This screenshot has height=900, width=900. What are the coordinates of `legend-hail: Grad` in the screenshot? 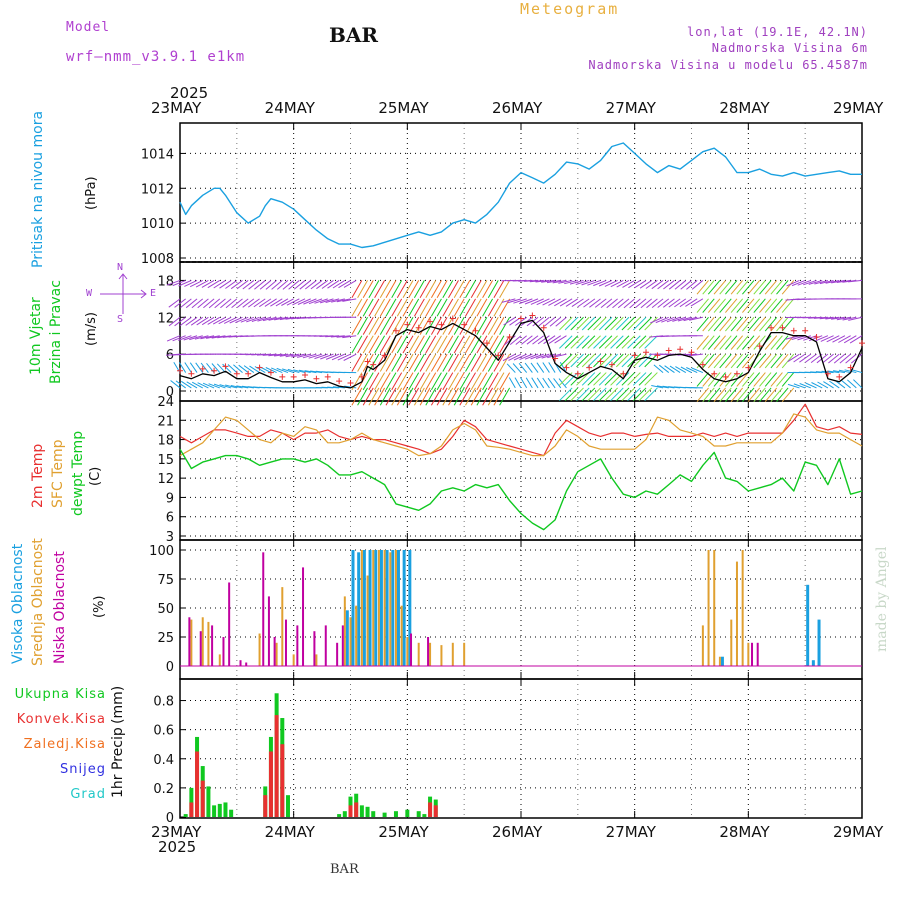 It's located at (88, 794).